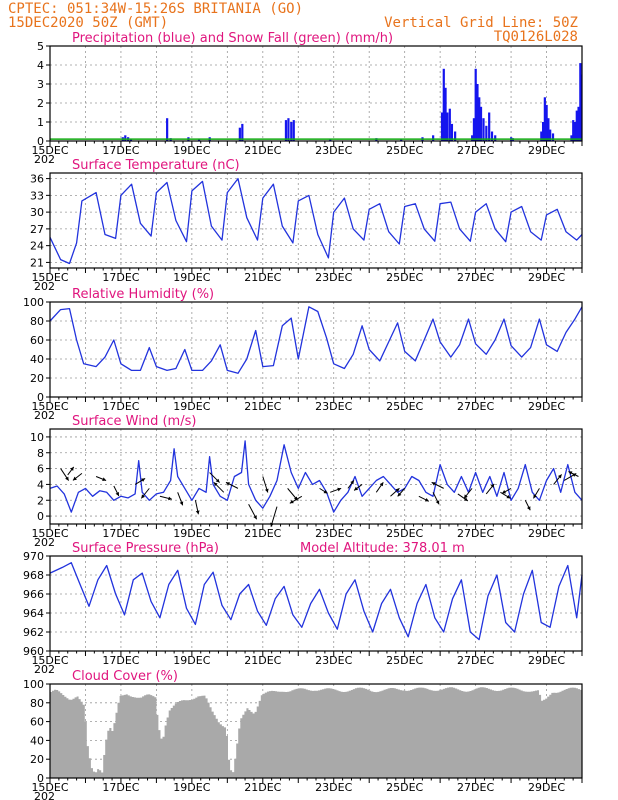  What do you see at coordinates (475, 150) in the screenshot?
I see `precip-xtick-label: 27DEC` at bounding box center [475, 150].